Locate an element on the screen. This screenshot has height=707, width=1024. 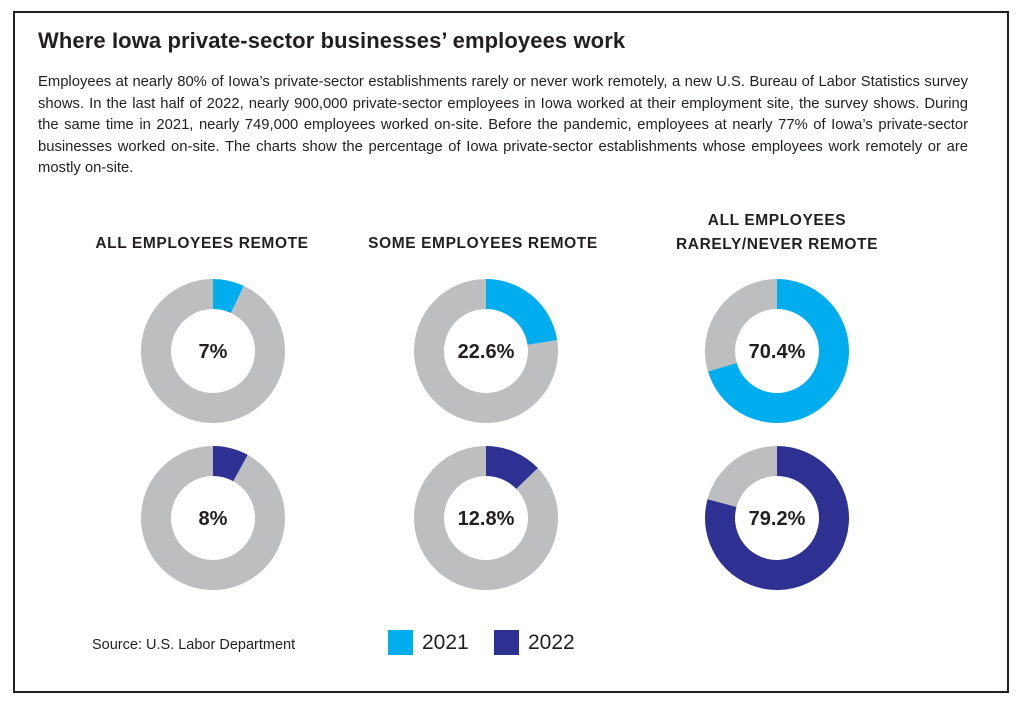
column-title-line: ALL EMPLOYEES is located at coordinates (777, 220).